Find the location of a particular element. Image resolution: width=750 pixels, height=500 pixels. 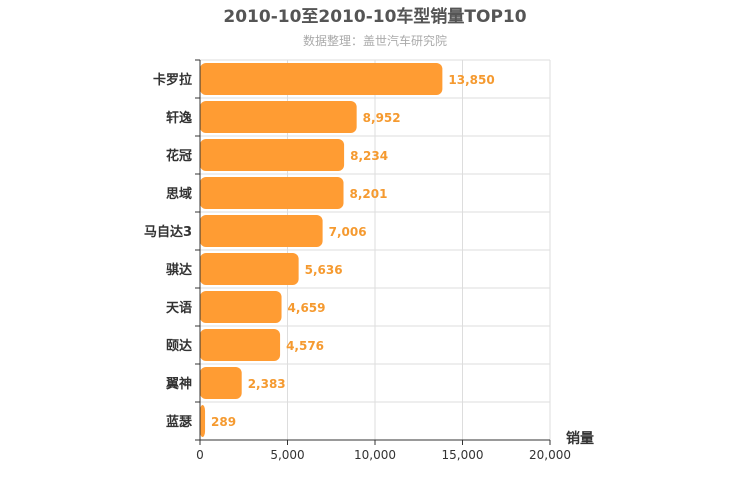

category-label: 翼神 is located at coordinates (178, 384).